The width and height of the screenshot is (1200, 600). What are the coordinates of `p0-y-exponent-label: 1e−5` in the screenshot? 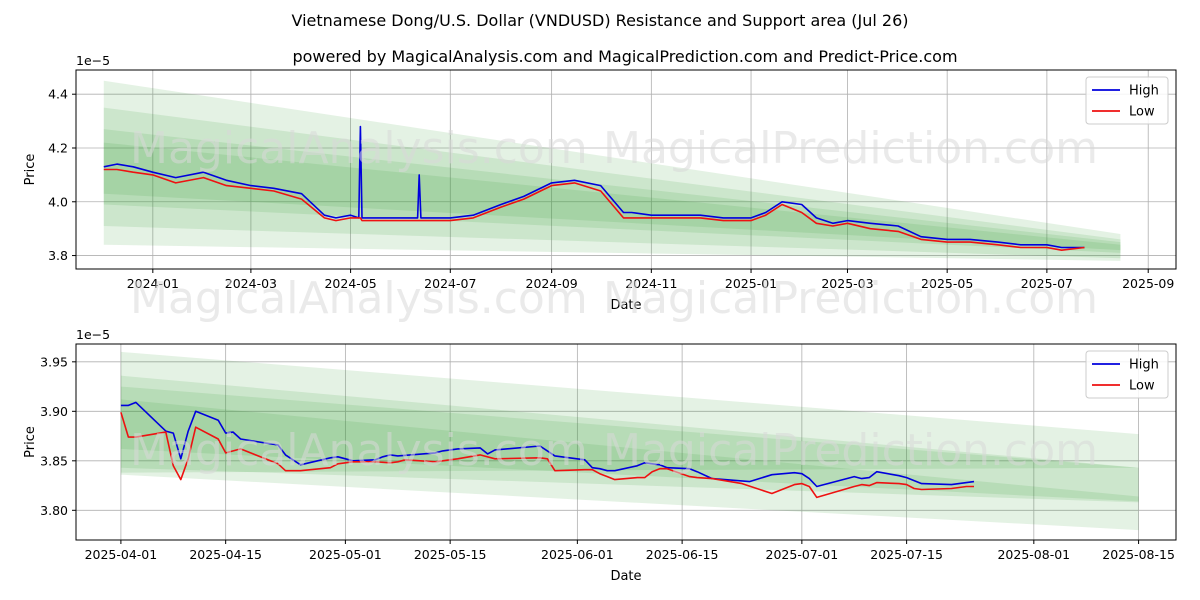 It's located at (93, 60).